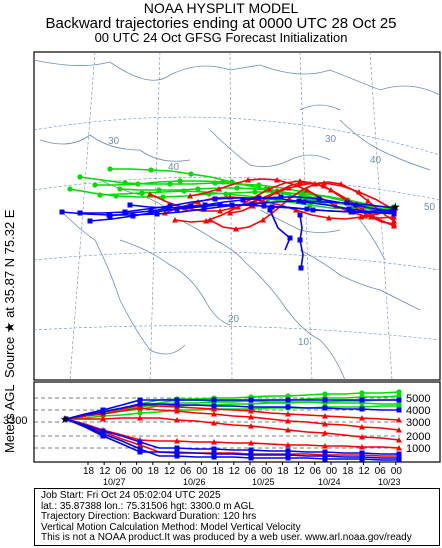  I want to click on y-tick-label: 1000, so click(418, 449).